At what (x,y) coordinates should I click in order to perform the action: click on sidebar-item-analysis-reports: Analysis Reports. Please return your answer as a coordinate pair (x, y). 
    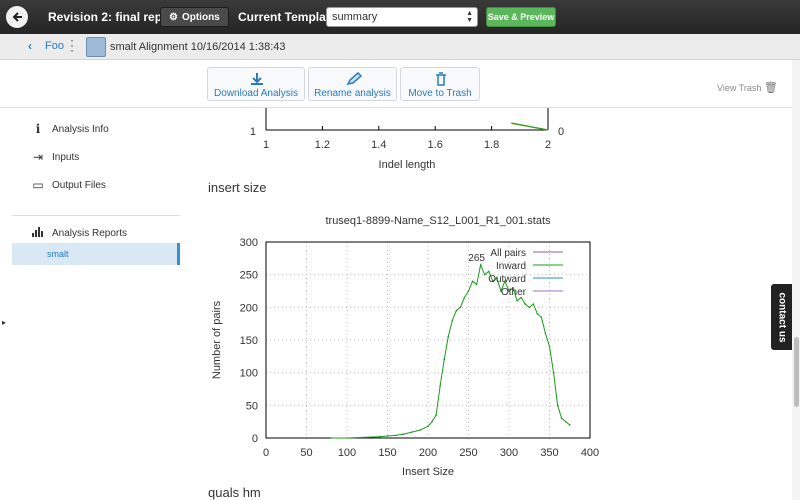
    Looking at the image, I should click on (96, 233).